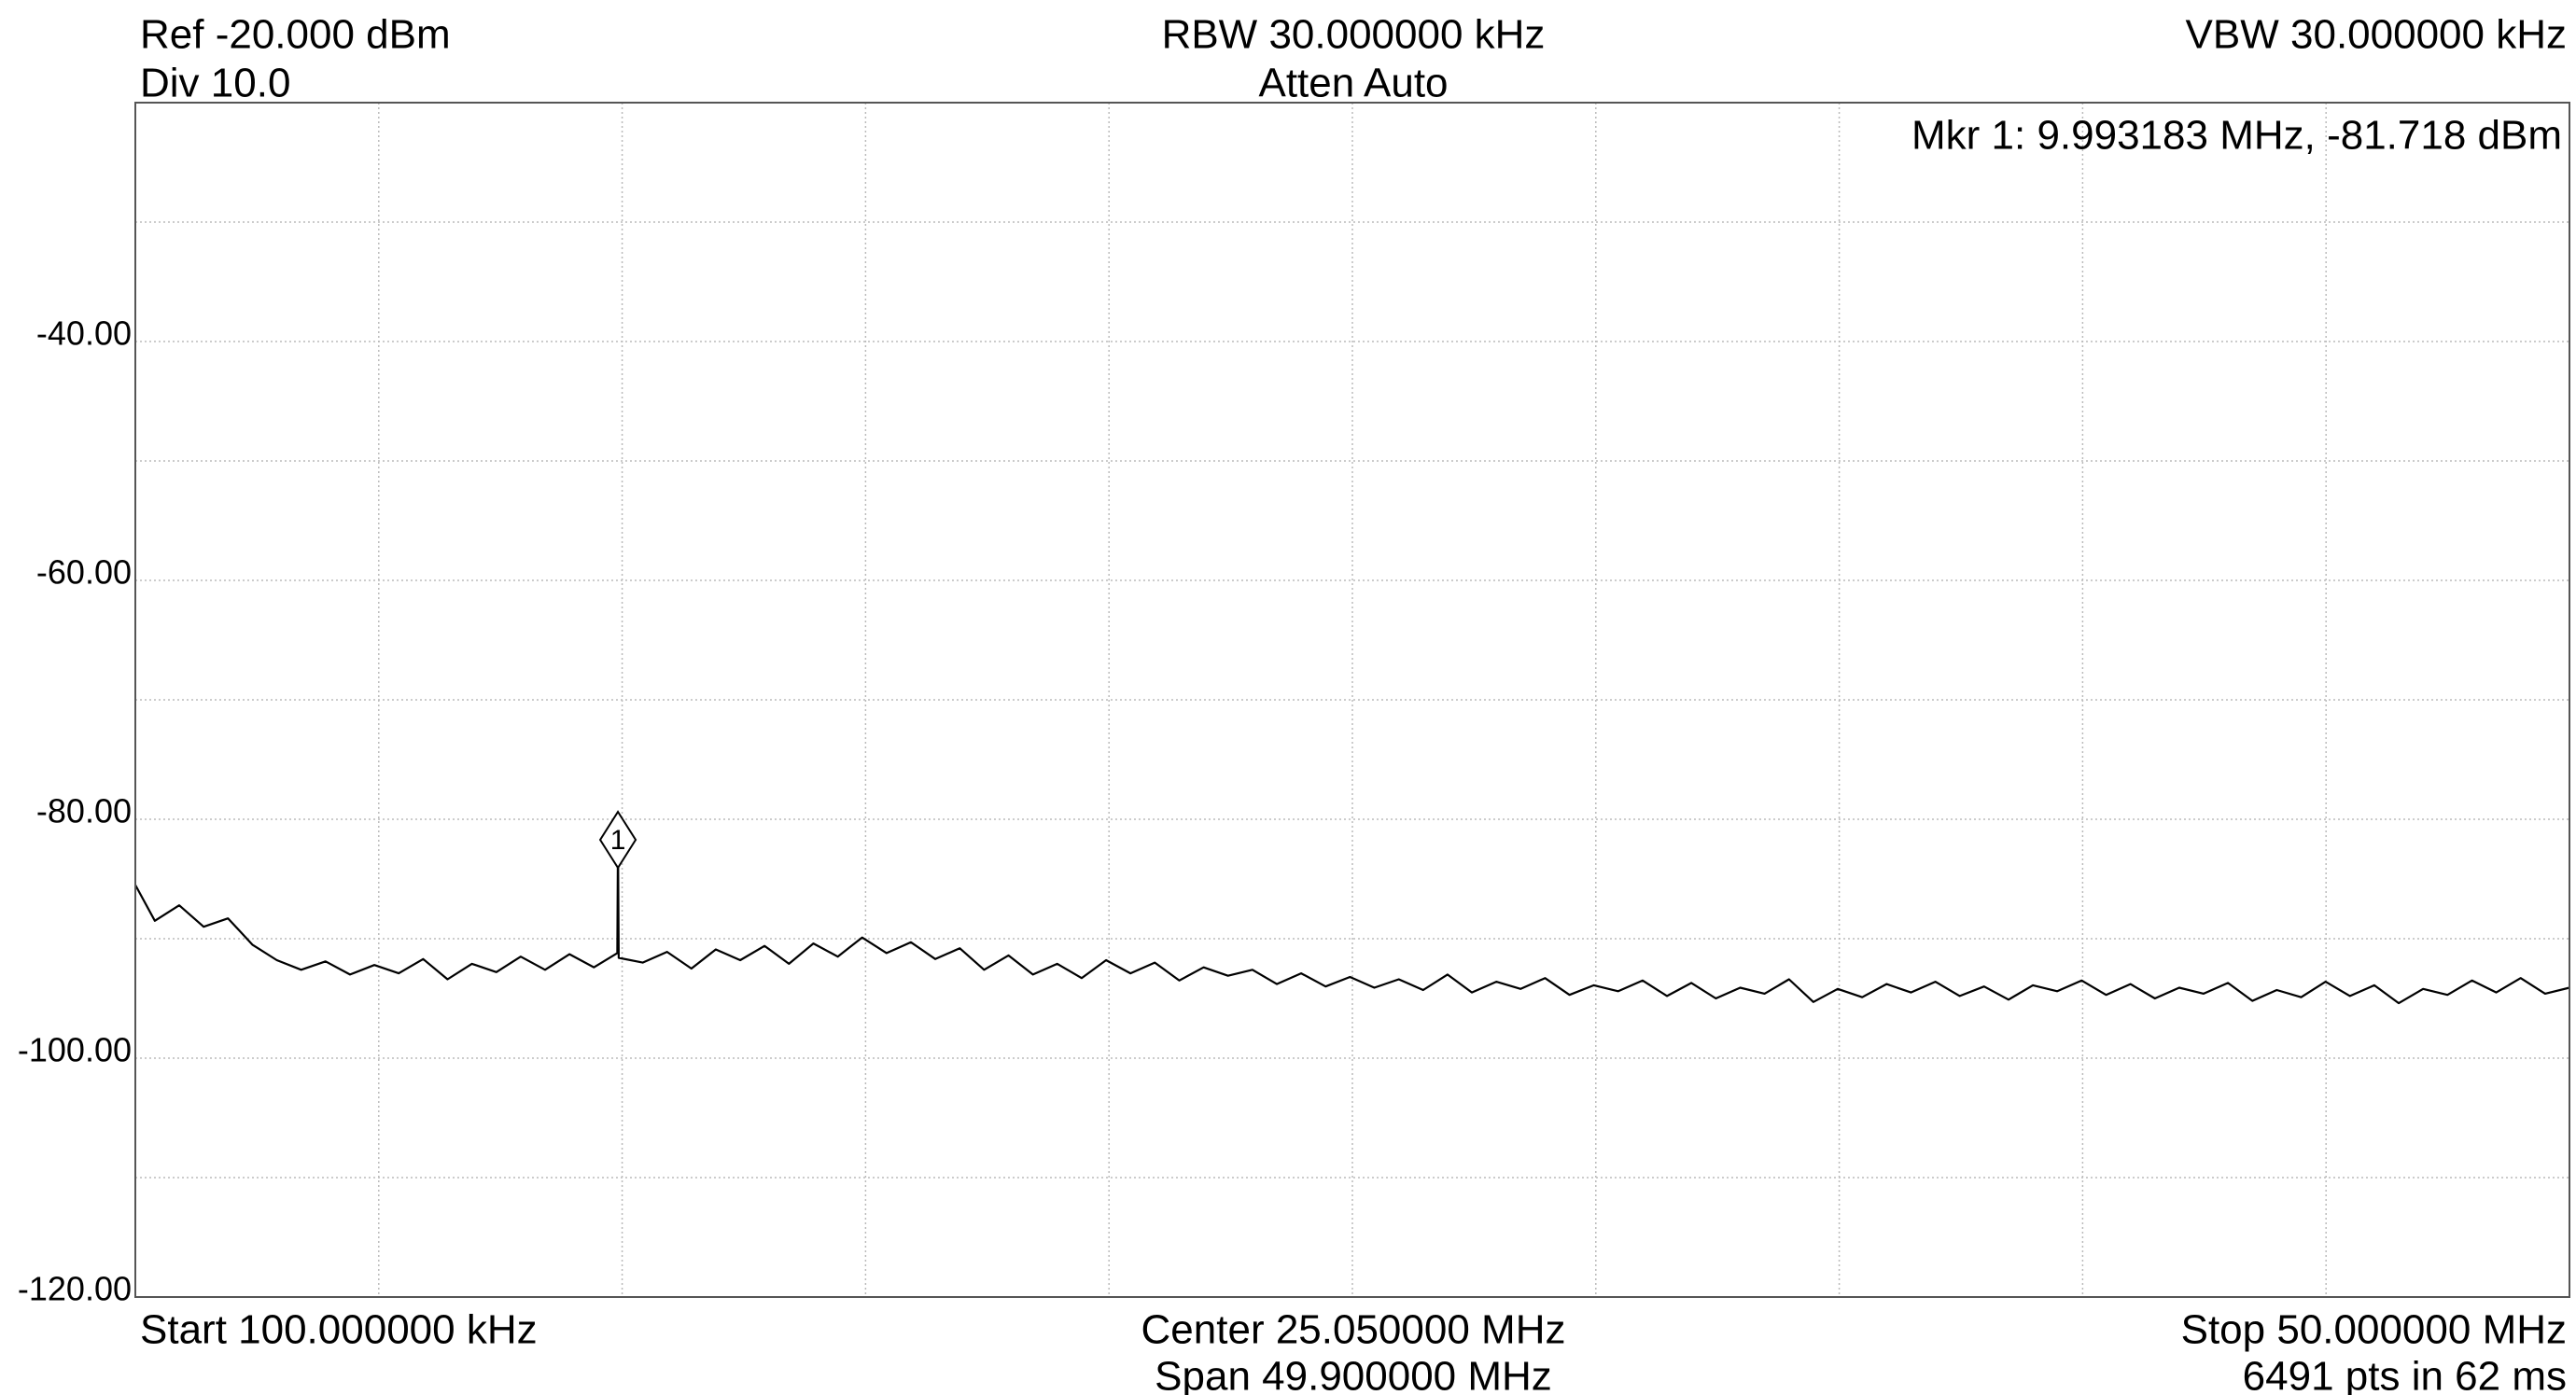  Describe the element at coordinates (2376, 35) in the screenshot. I see `vbw: VBW 30.000000 kHz` at that location.